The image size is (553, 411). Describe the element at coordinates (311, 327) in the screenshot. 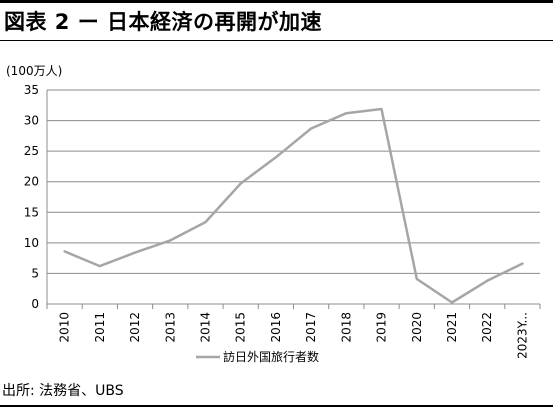

I see `x-tick-label-2017: 2017` at that location.